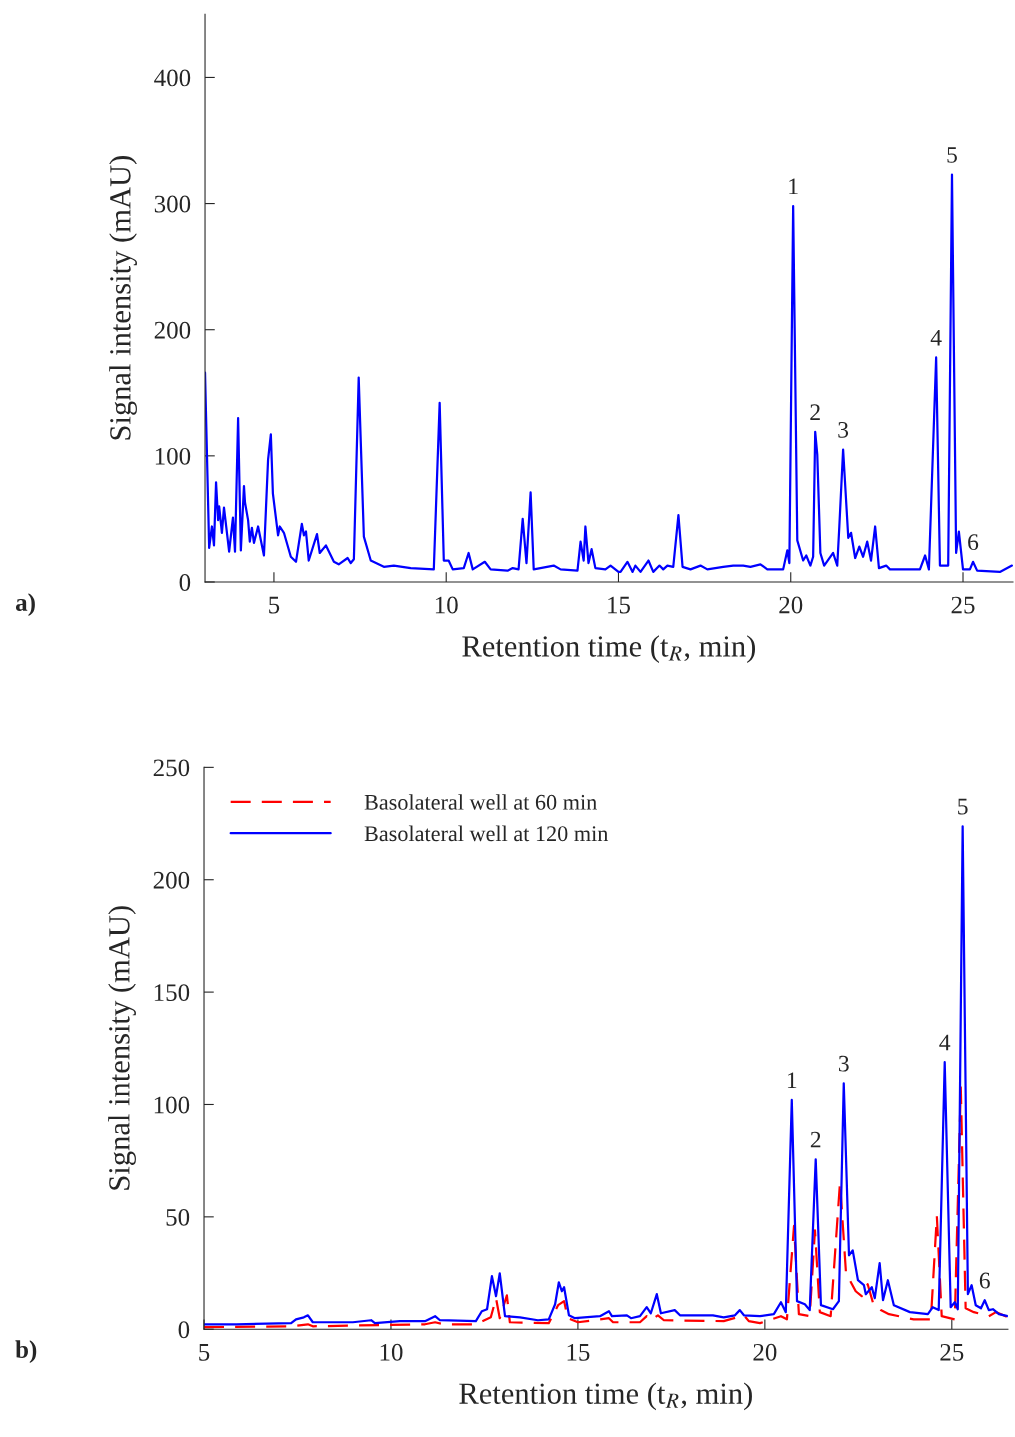 This screenshot has height=1437, width=1015. I want to click on y-tick-label: 400, so click(172, 78).